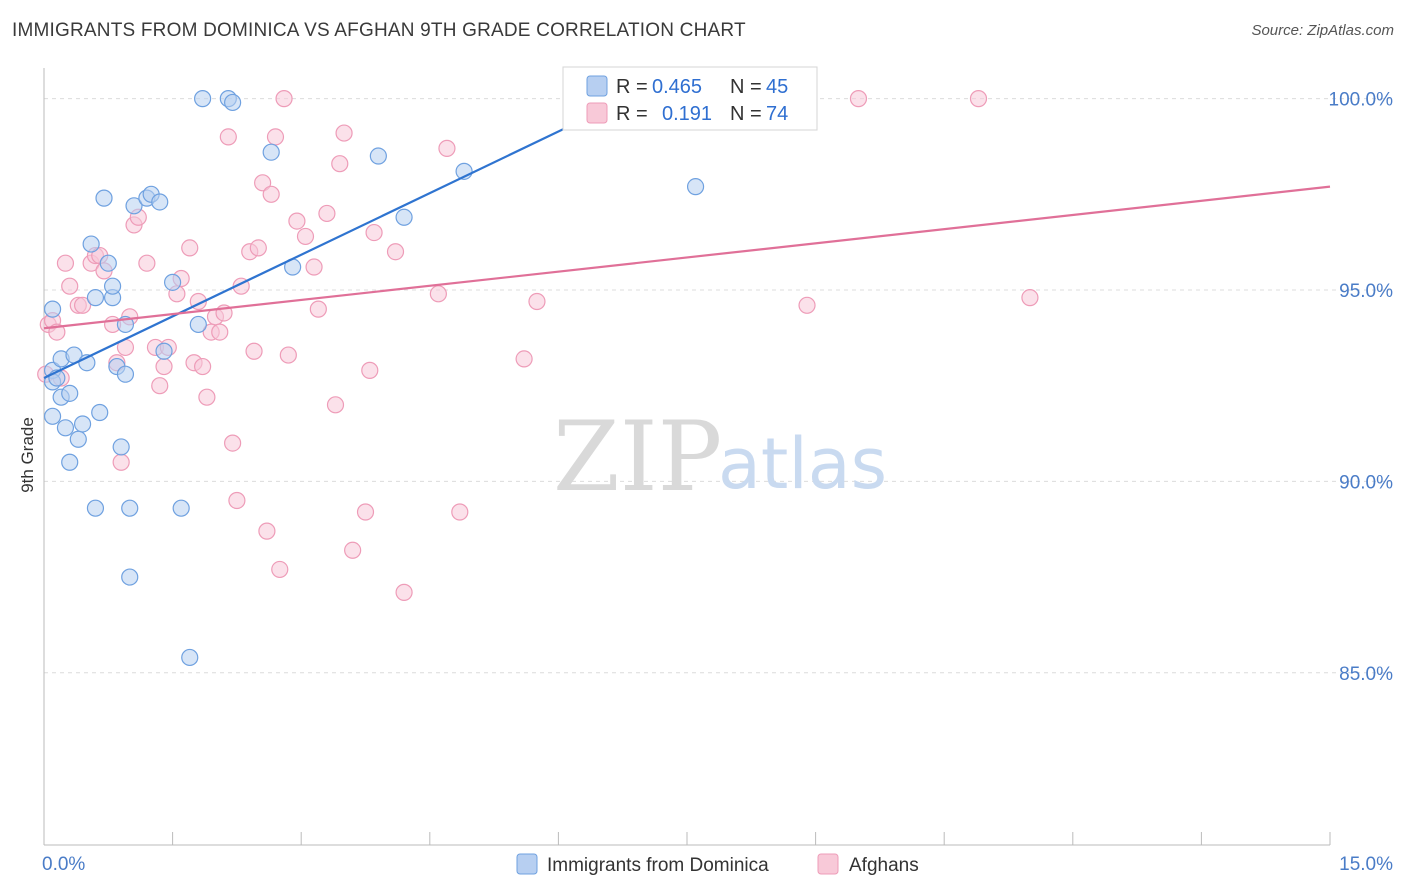  I want to click on dominica-trend-line, so click(335, 238).